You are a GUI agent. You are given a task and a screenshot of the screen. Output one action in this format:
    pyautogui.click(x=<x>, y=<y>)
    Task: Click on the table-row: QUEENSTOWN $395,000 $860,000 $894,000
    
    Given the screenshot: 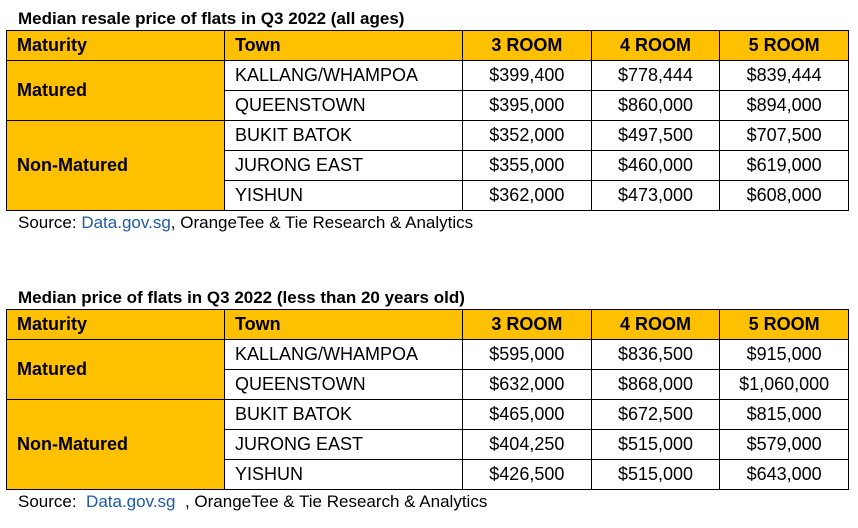 What is the action you would take?
    pyautogui.click(x=428, y=105)
    